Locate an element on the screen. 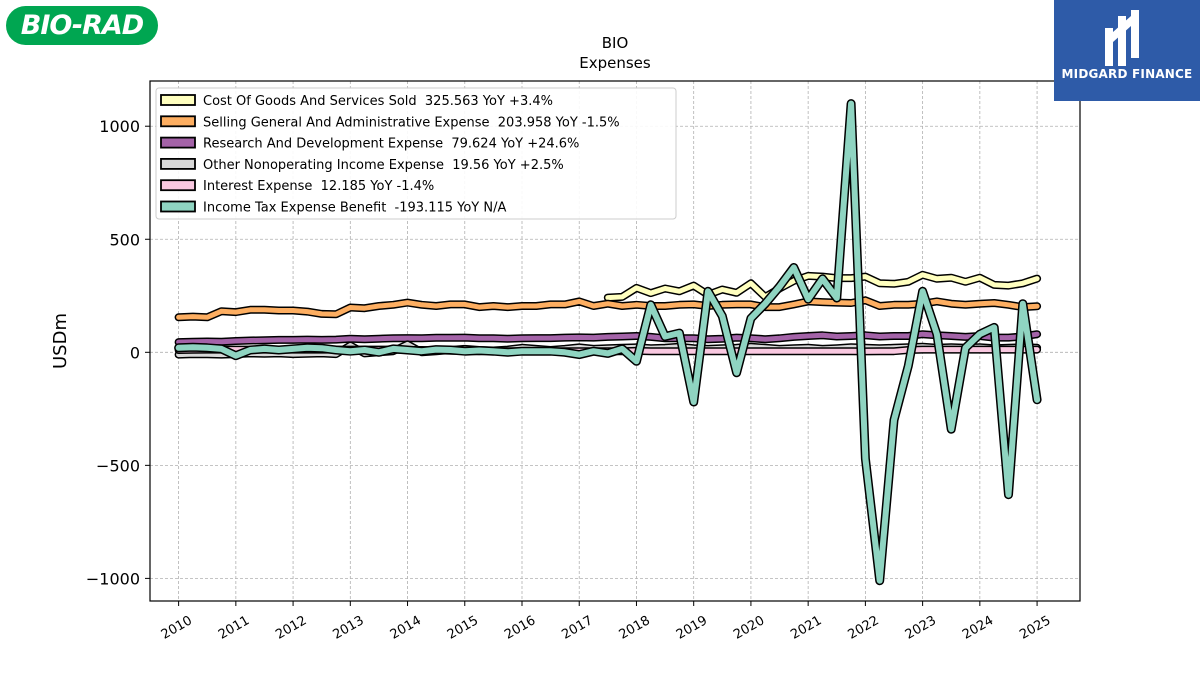 The image size is (1200, 675). y-tick-label: −500 is located at coordinates (118, 465).